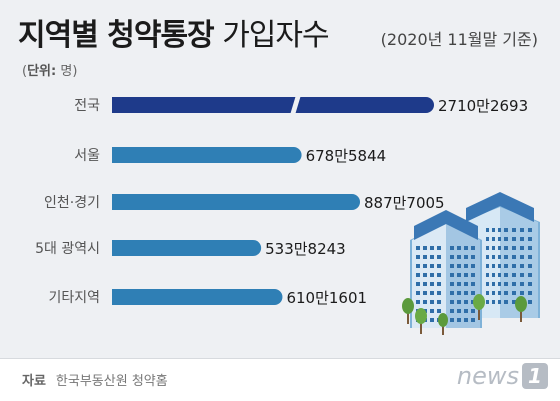  I want to click on title-light: 가입자수, so click(275, 35).